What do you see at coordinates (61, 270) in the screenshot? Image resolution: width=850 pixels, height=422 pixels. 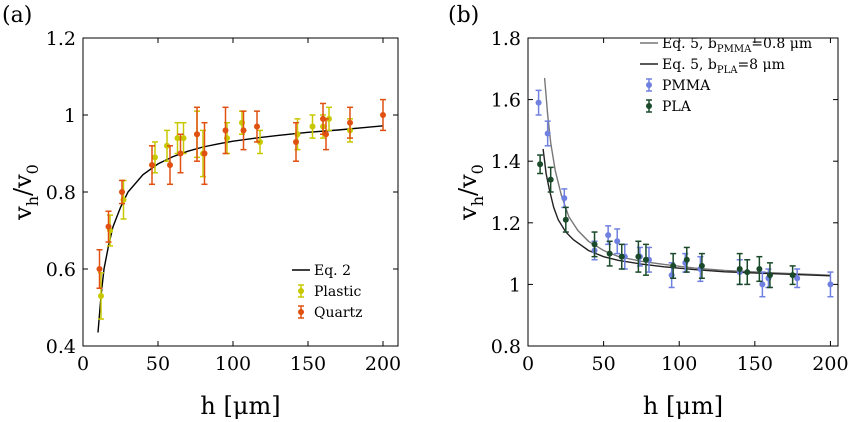 I see `y-tick-label: 0.6` at bounding box center [61, 270].